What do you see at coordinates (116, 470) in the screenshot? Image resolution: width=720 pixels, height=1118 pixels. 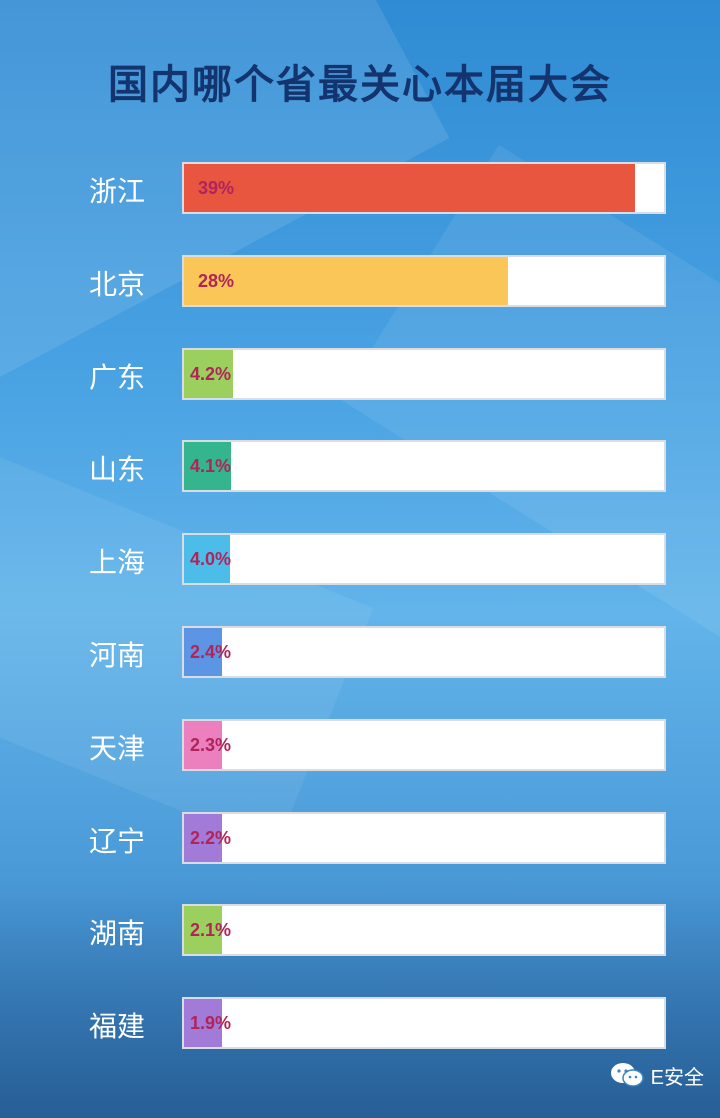 I see `category-label: 山东` at bounding box center [116, 470].